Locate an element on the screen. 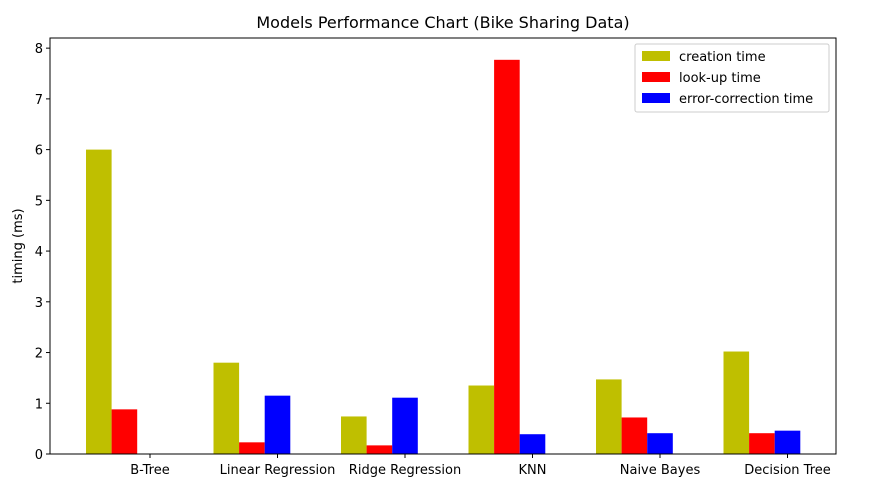  bar-error-correction-time-linear-regression is located at coordinates (277, 424).